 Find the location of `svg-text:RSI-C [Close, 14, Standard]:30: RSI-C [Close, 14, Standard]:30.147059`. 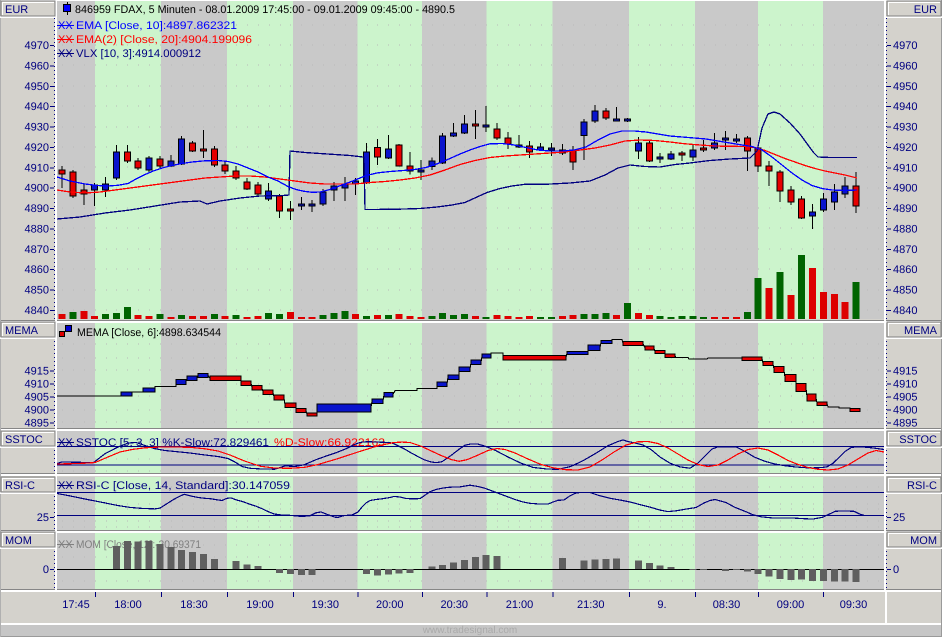

svg-text:RSI-C [Close, 14, Standard]:30: RSI-C [Close, 14, Standard]:30.147059 is located at coordinates (183, 486).